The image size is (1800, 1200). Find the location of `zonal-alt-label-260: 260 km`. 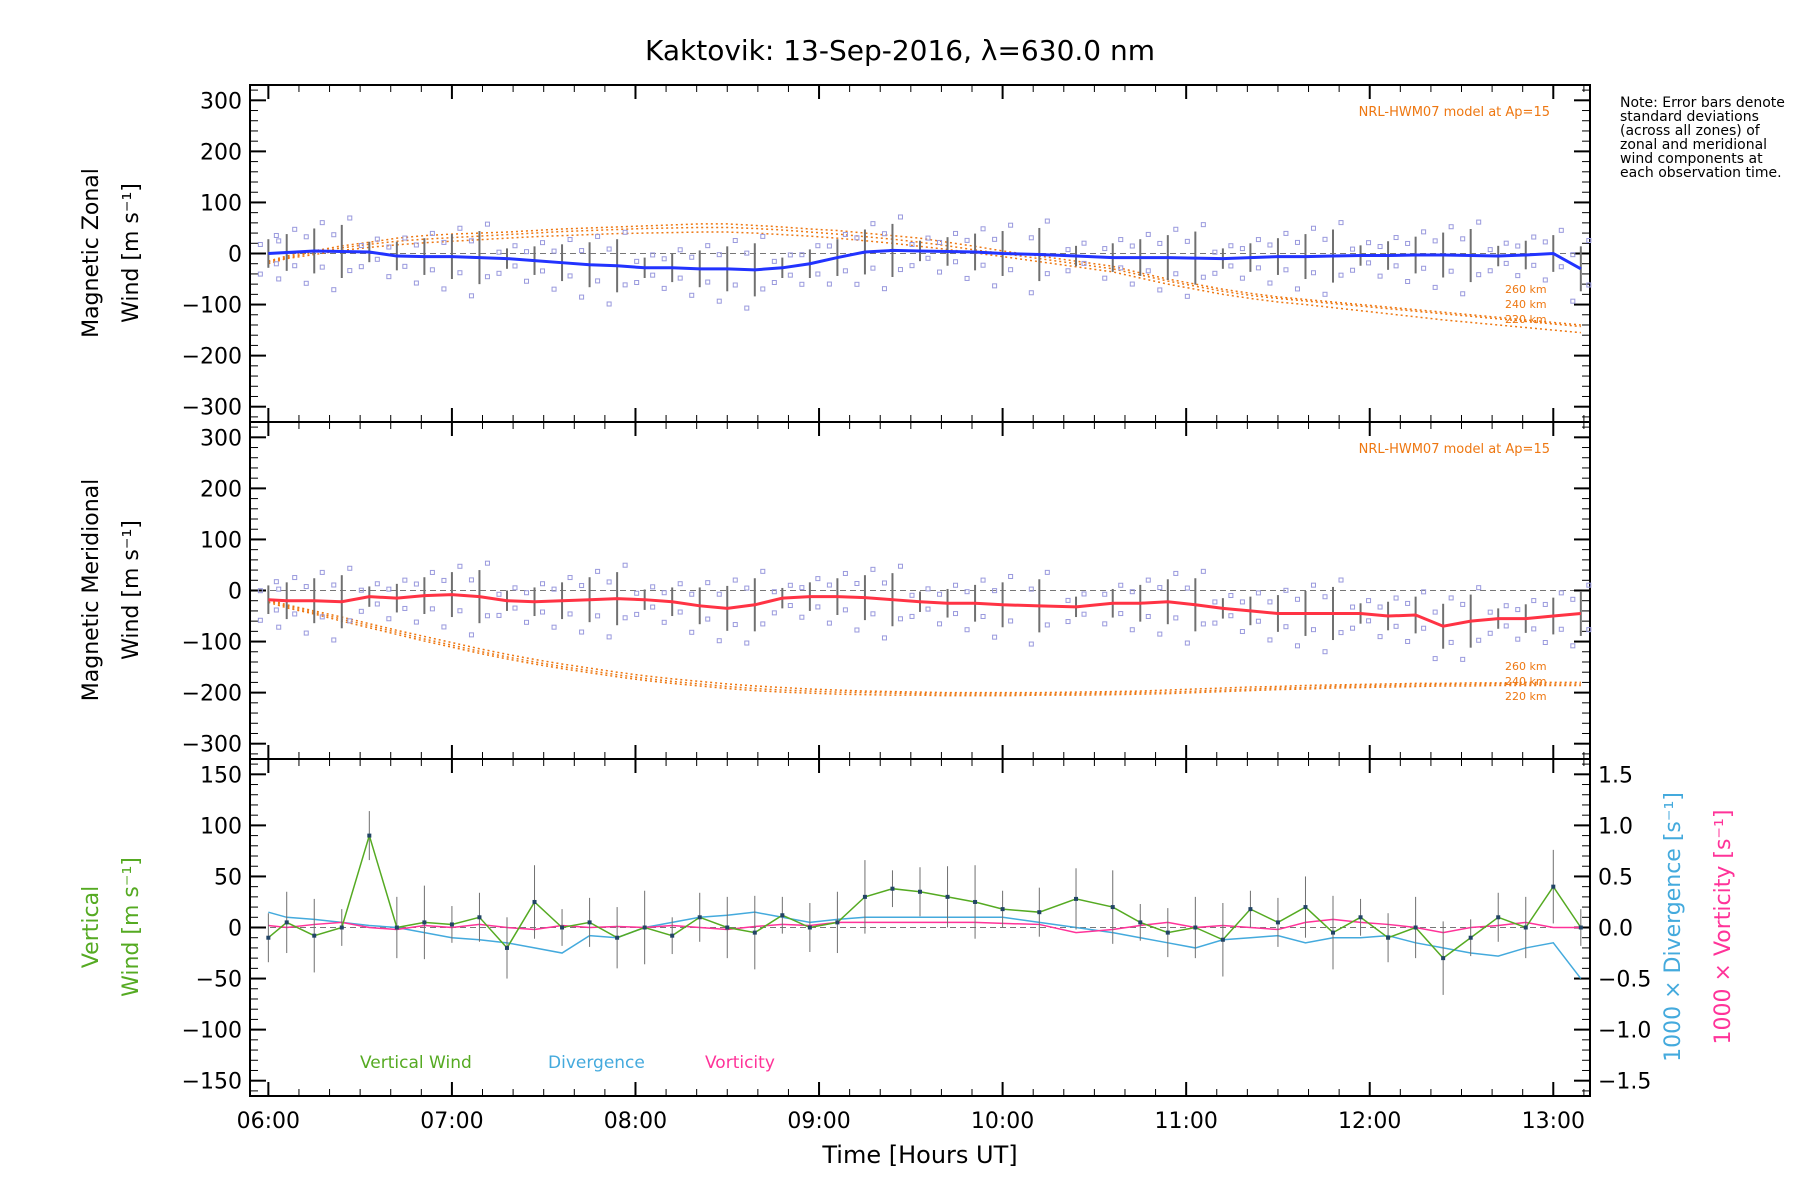

zonal-alt-label-260: 260 km is located at coordinates (1526, 289).